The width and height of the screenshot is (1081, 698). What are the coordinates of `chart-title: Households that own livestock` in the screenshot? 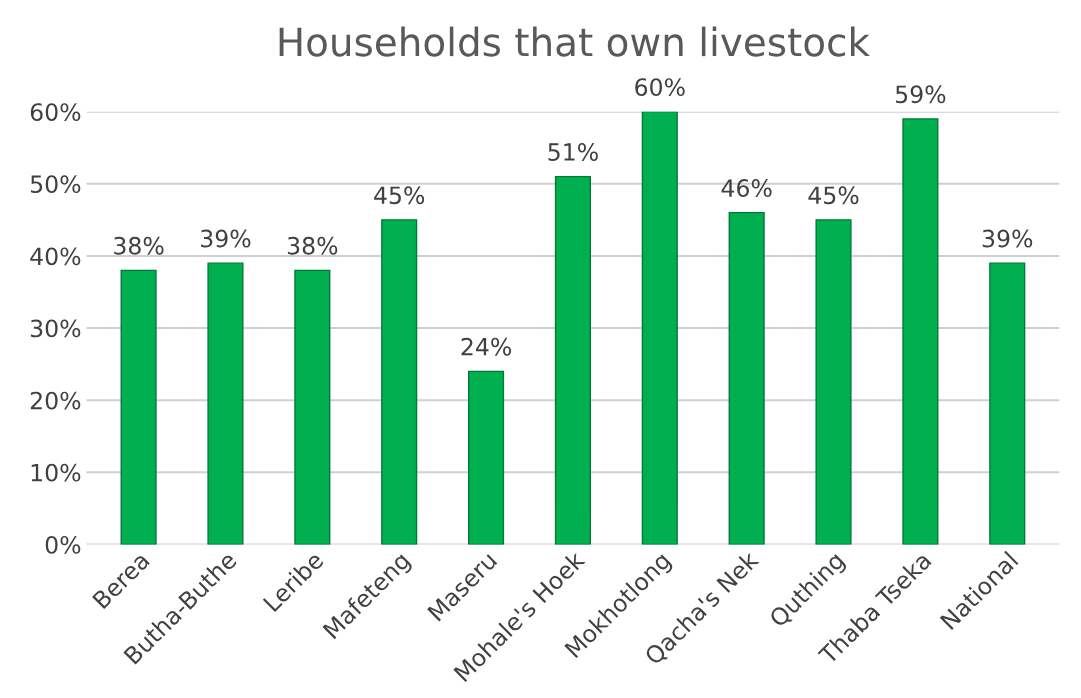 It's located at (574, 41).